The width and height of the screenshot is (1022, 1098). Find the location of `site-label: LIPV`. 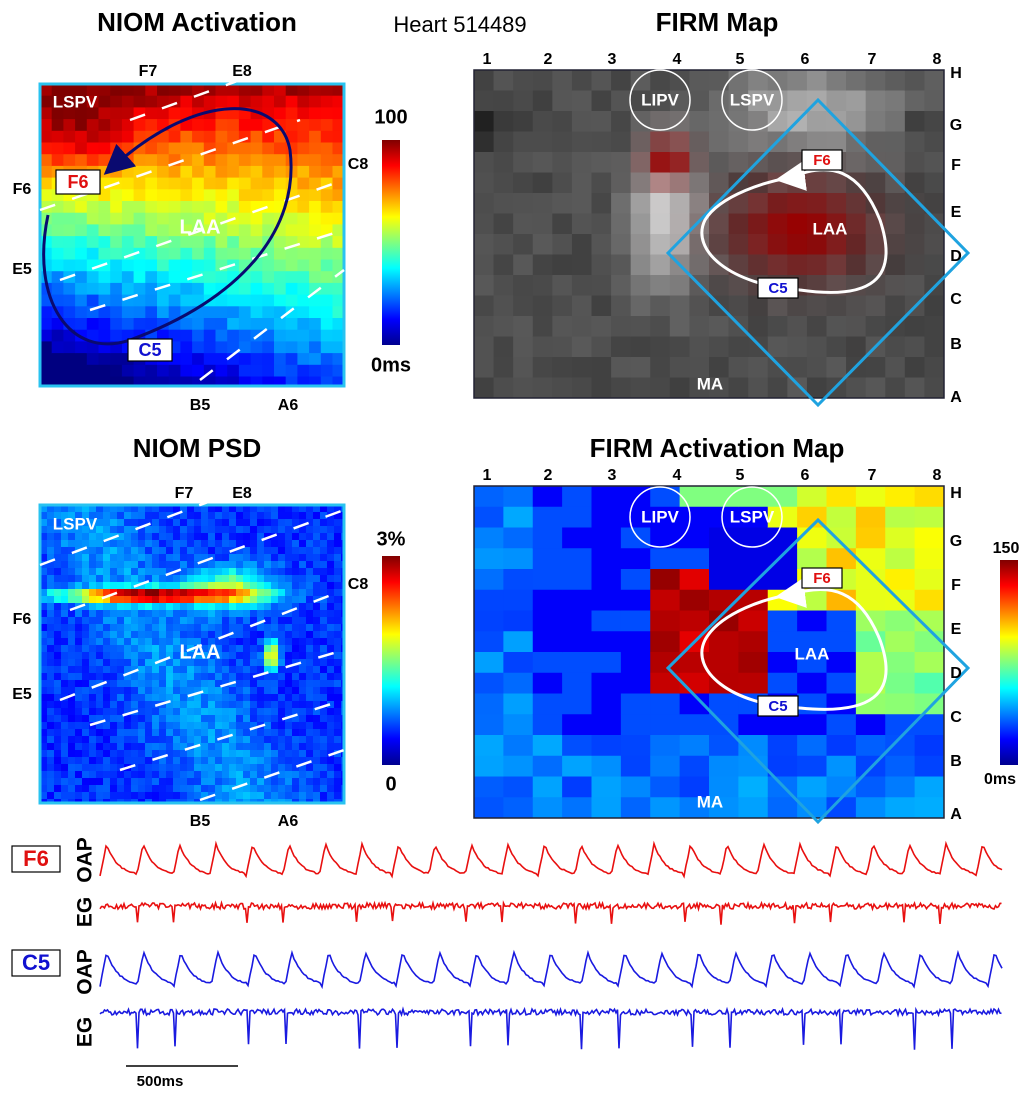

site-label: LIPV is located at coordinates (660, 516).